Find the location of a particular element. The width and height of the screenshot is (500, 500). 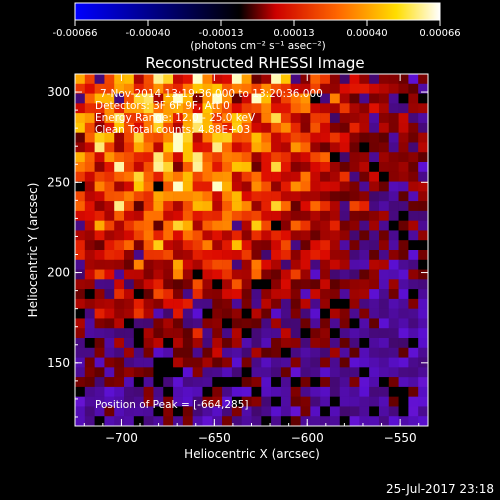

colorbar-unit-label: (photons cm⁻² s⁻¹ asec⁻²) is located at coordinates (257, 46).